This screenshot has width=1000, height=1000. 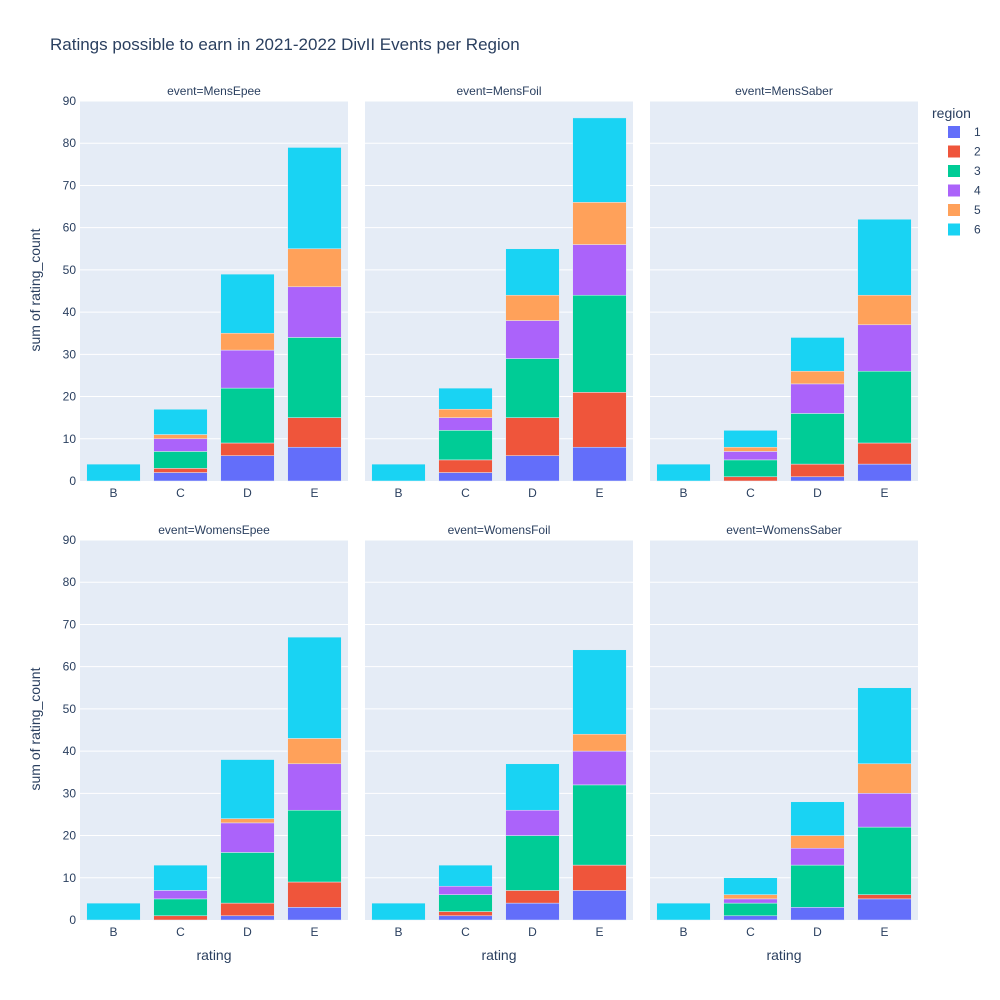 What do you see at coordinates (964, 171) in the screenshot?
I see `legend-item-region-3: 3` at bounding box center [964, 171].